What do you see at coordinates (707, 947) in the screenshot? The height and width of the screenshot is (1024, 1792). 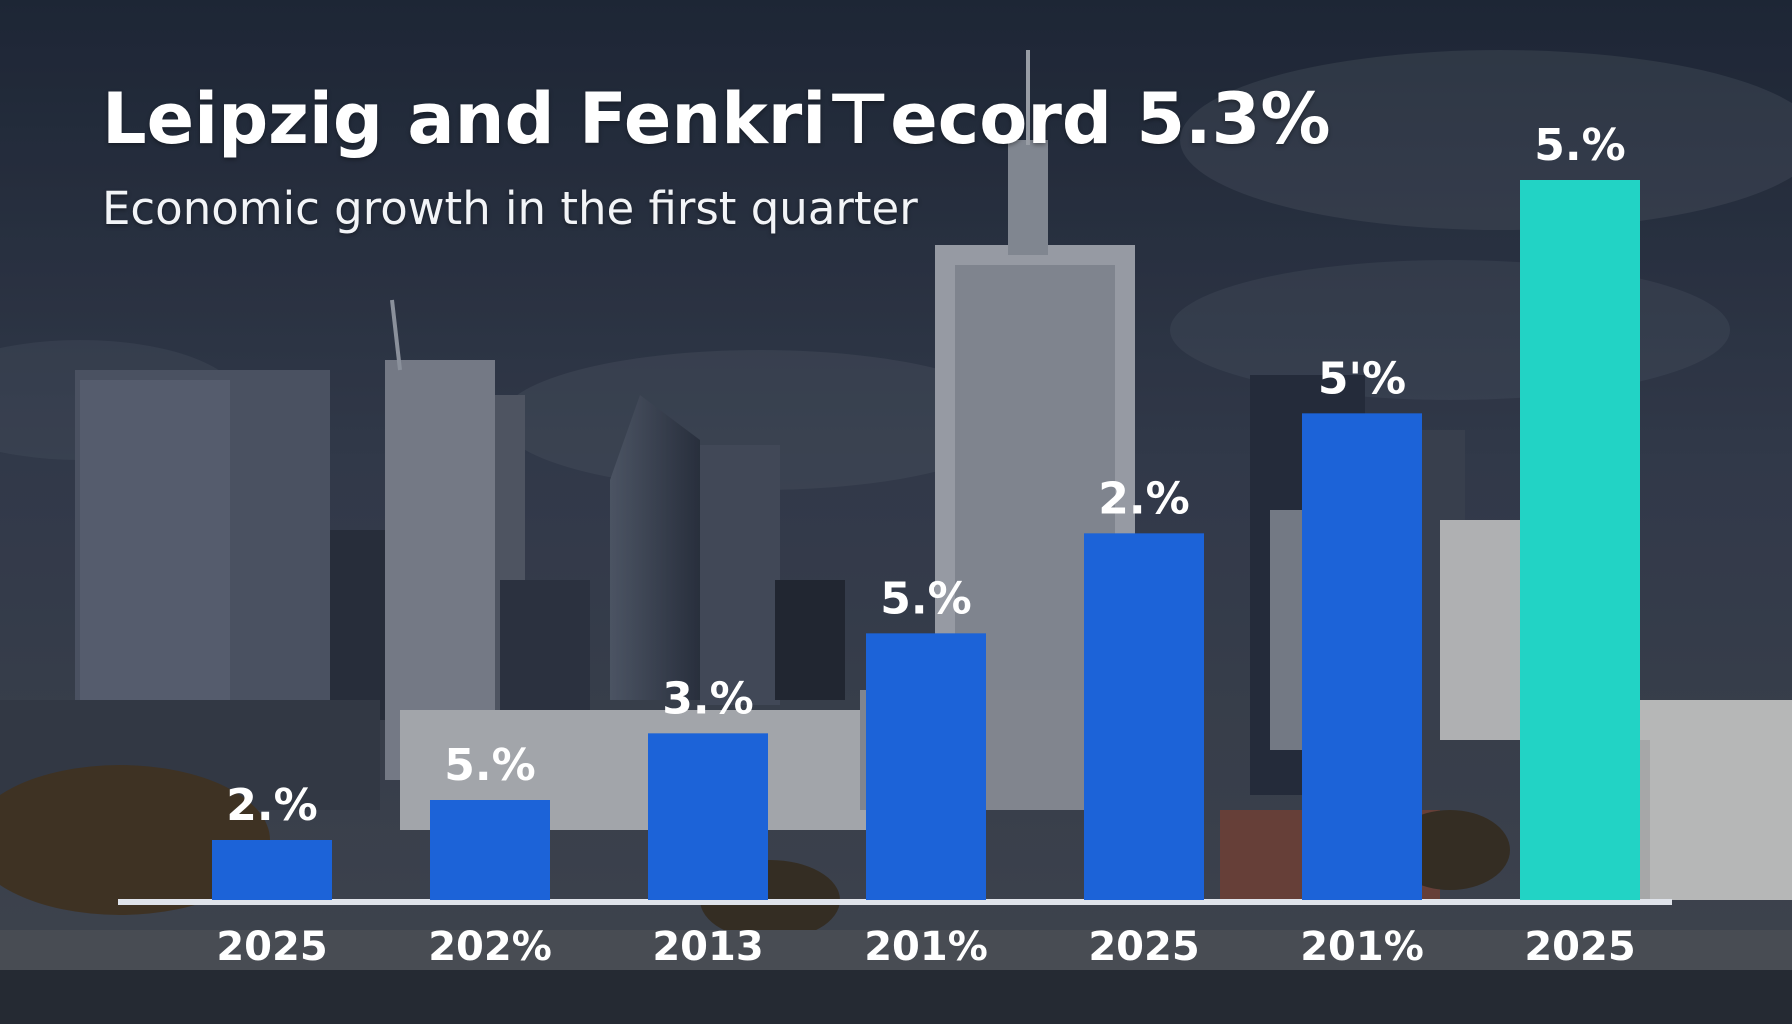 I see `x-tick-label: 2013` at bounding box center [707, 947].